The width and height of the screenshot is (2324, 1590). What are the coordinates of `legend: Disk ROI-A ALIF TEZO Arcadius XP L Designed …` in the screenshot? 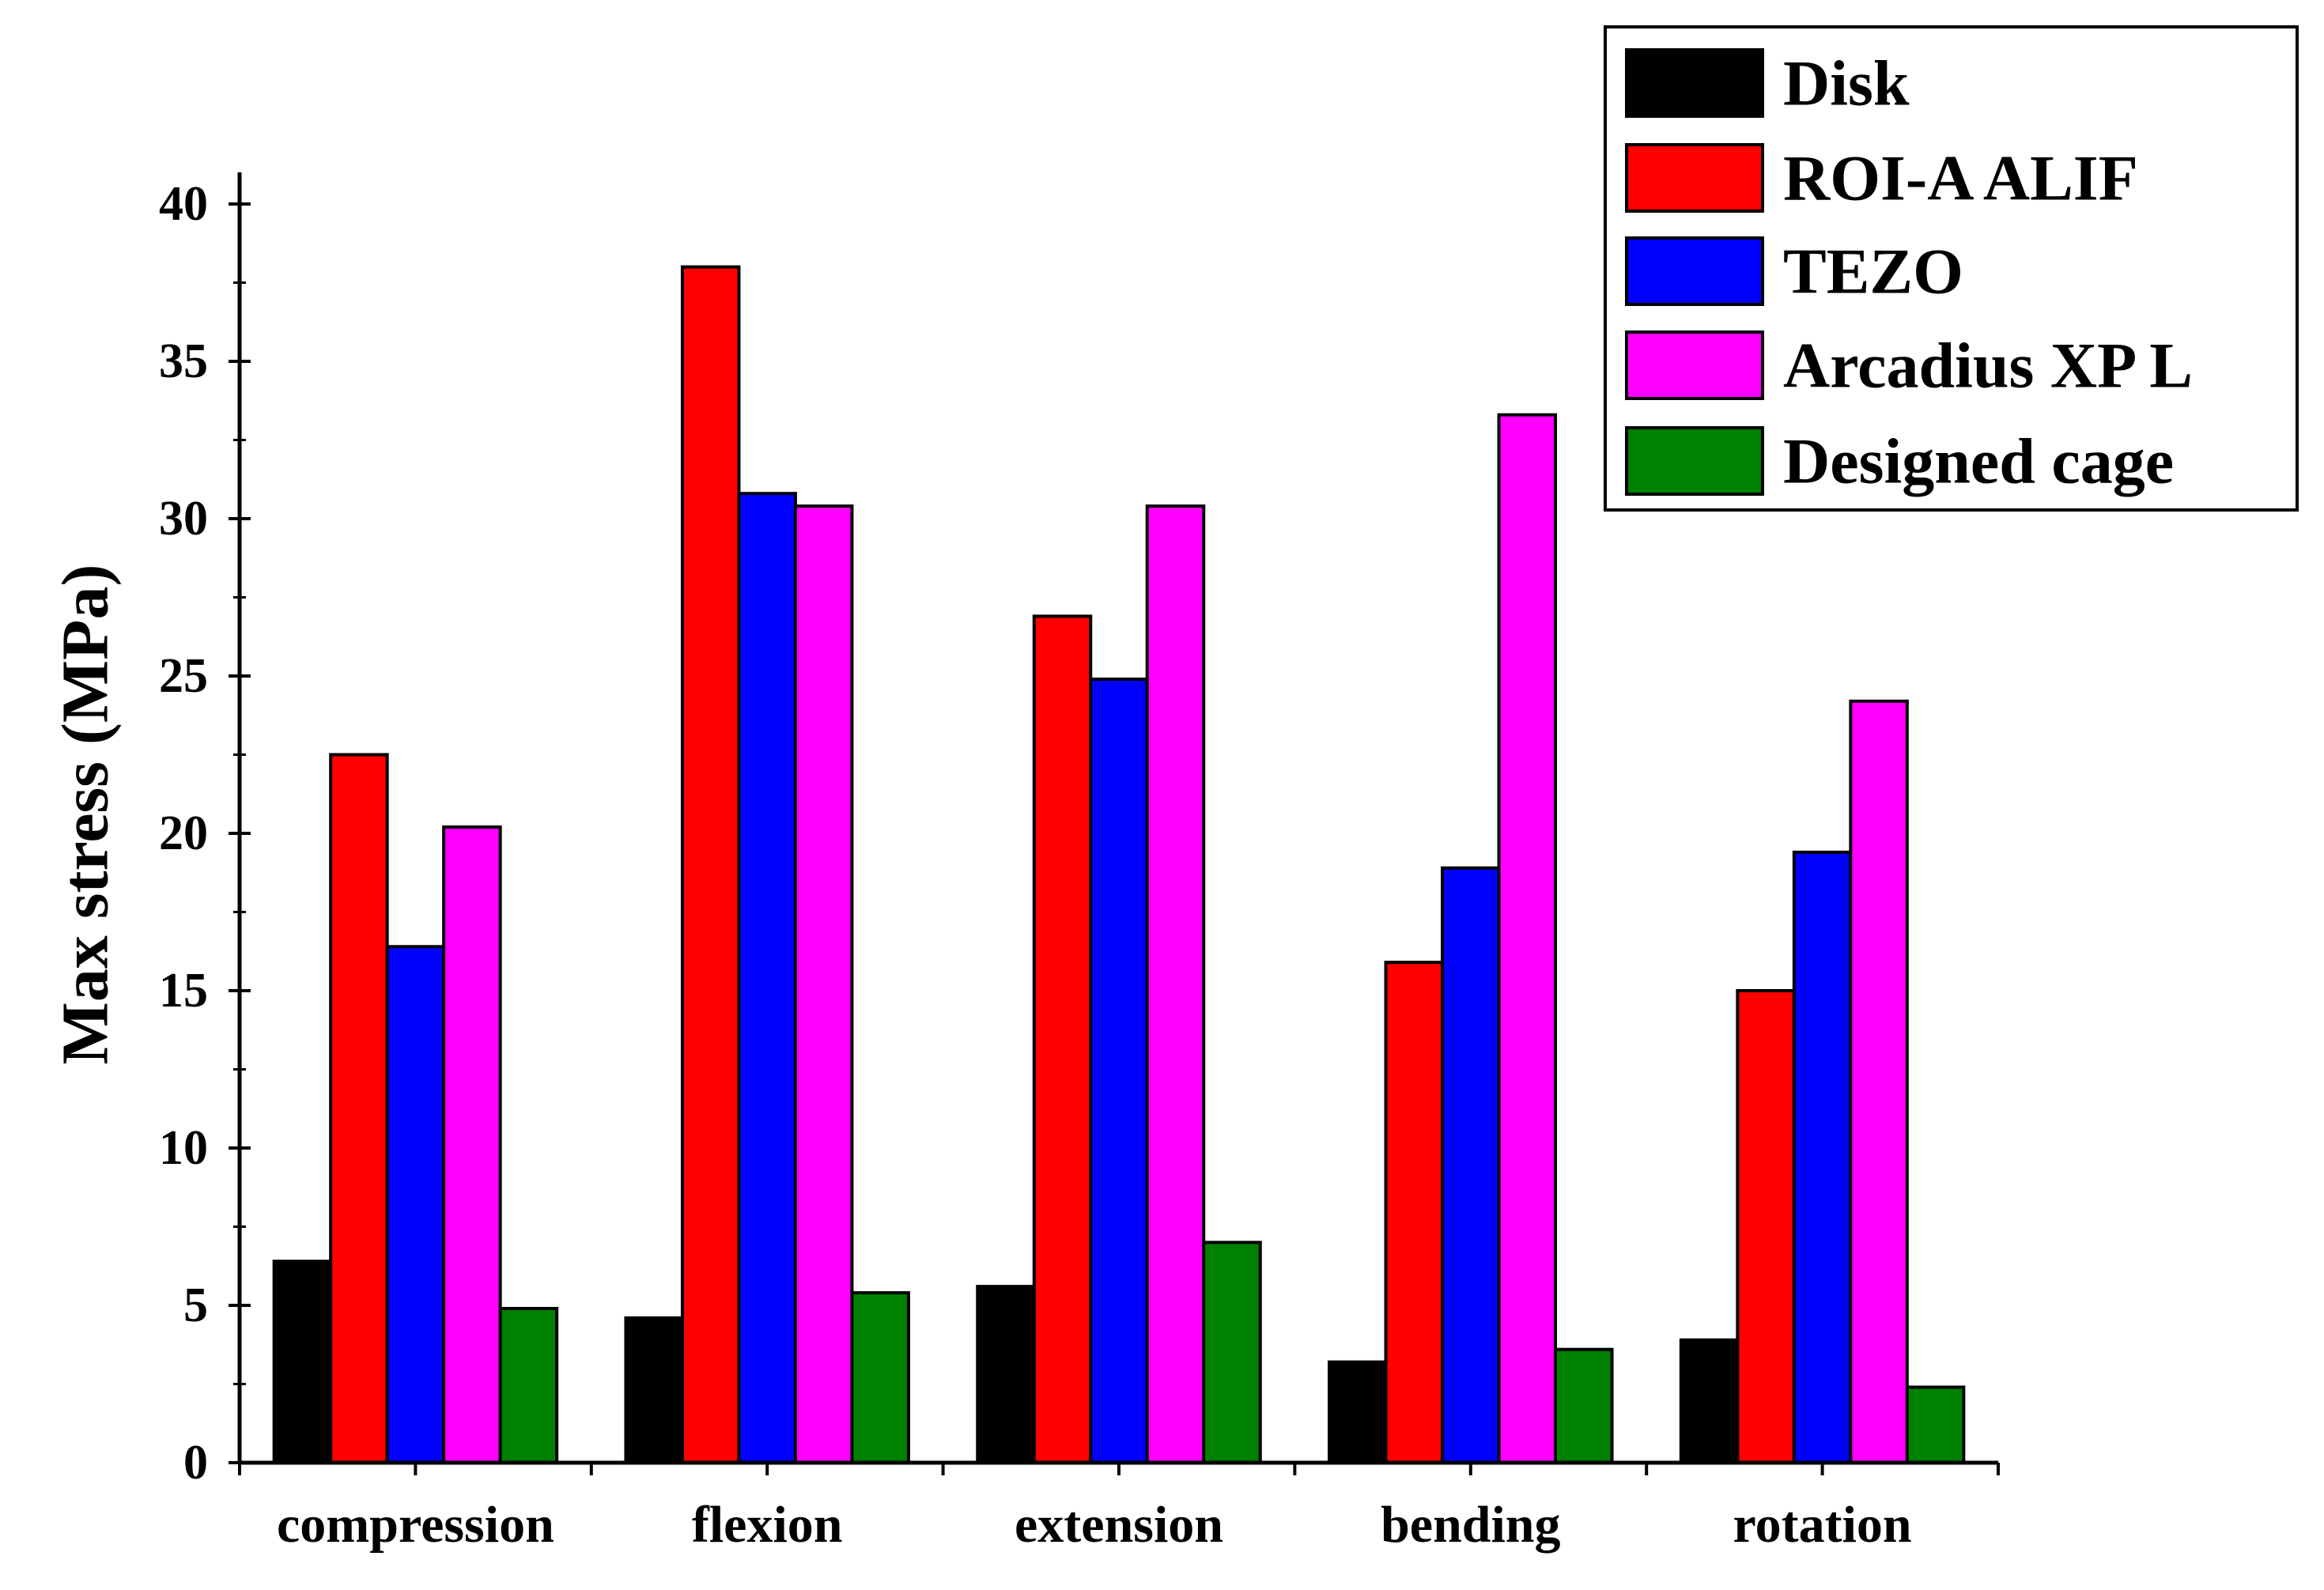 It's located at (1951, 268).